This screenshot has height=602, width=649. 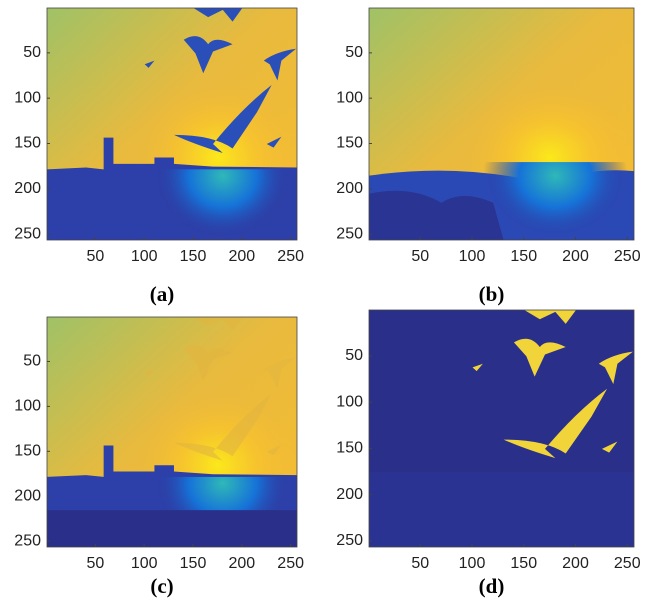 What do you see at coordinates (162, 294) in the screenshot?
I see `panel-label: (a)` at bounding box center [162, 294].